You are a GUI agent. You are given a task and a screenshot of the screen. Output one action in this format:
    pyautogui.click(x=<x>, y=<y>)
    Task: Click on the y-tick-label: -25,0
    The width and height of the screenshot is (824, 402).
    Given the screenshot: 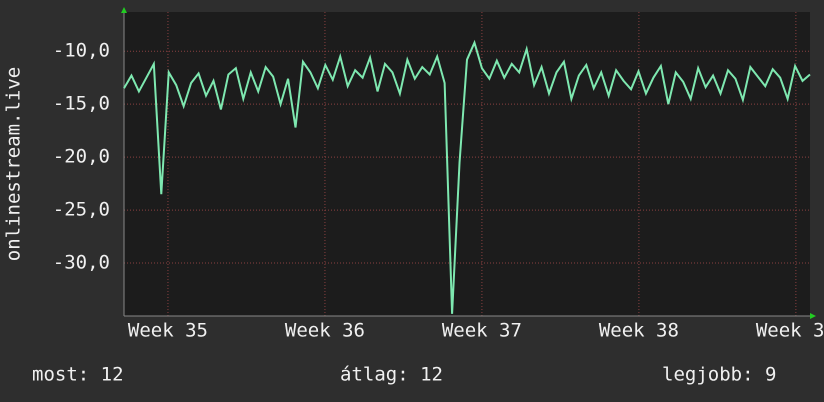 What is the action you would take?
    pyautogui.click(x=81, y=210)
    